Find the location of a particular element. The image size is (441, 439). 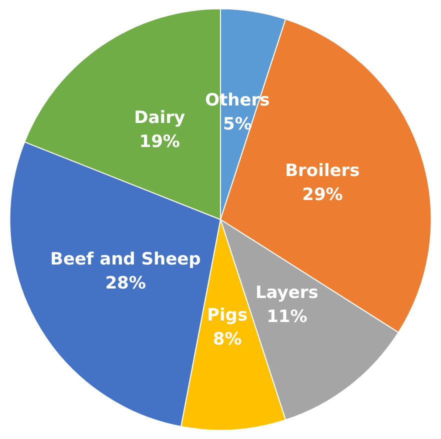

data-label: 19% is located at coordinates (159, 142).